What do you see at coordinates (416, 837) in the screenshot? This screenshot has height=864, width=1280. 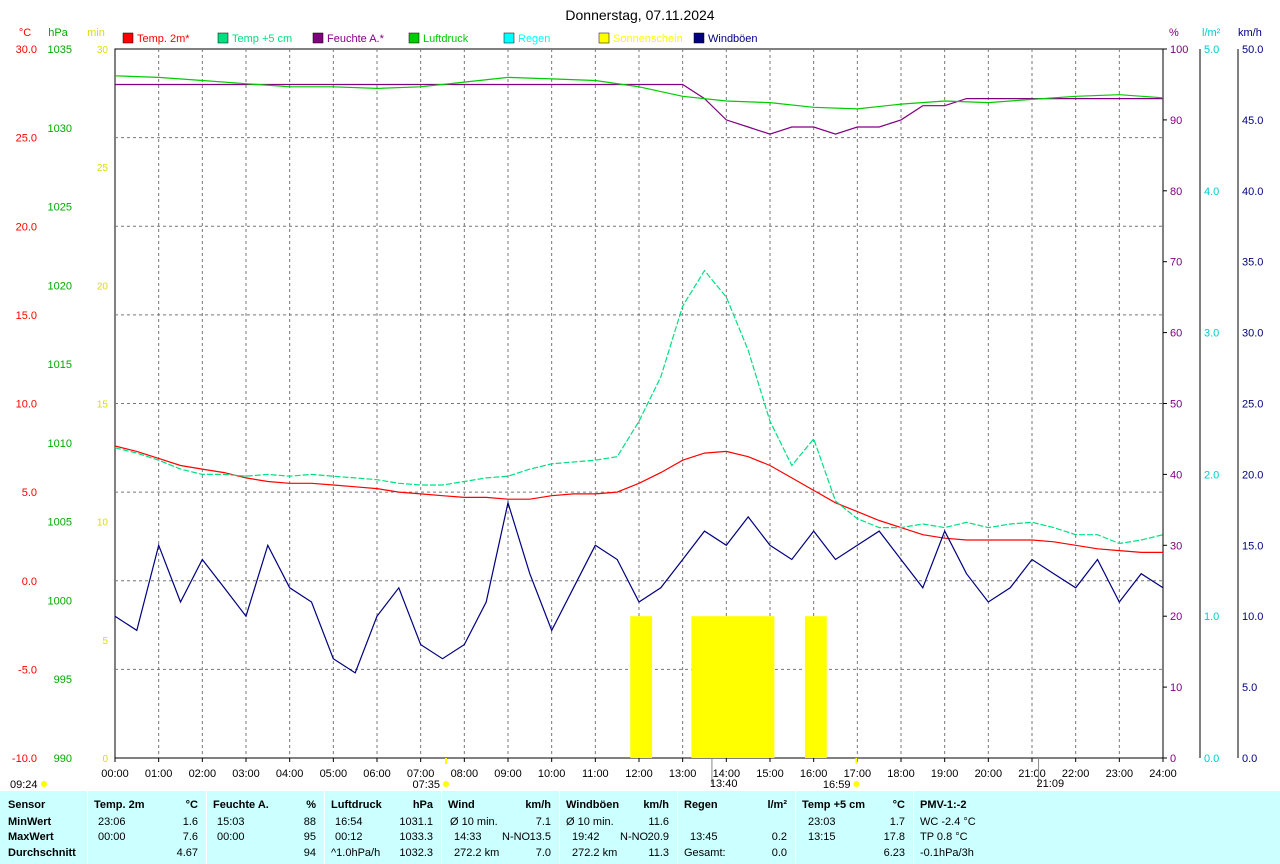 I see `stats-pressure-max: 1033.3` at bounding box center [416, 837].